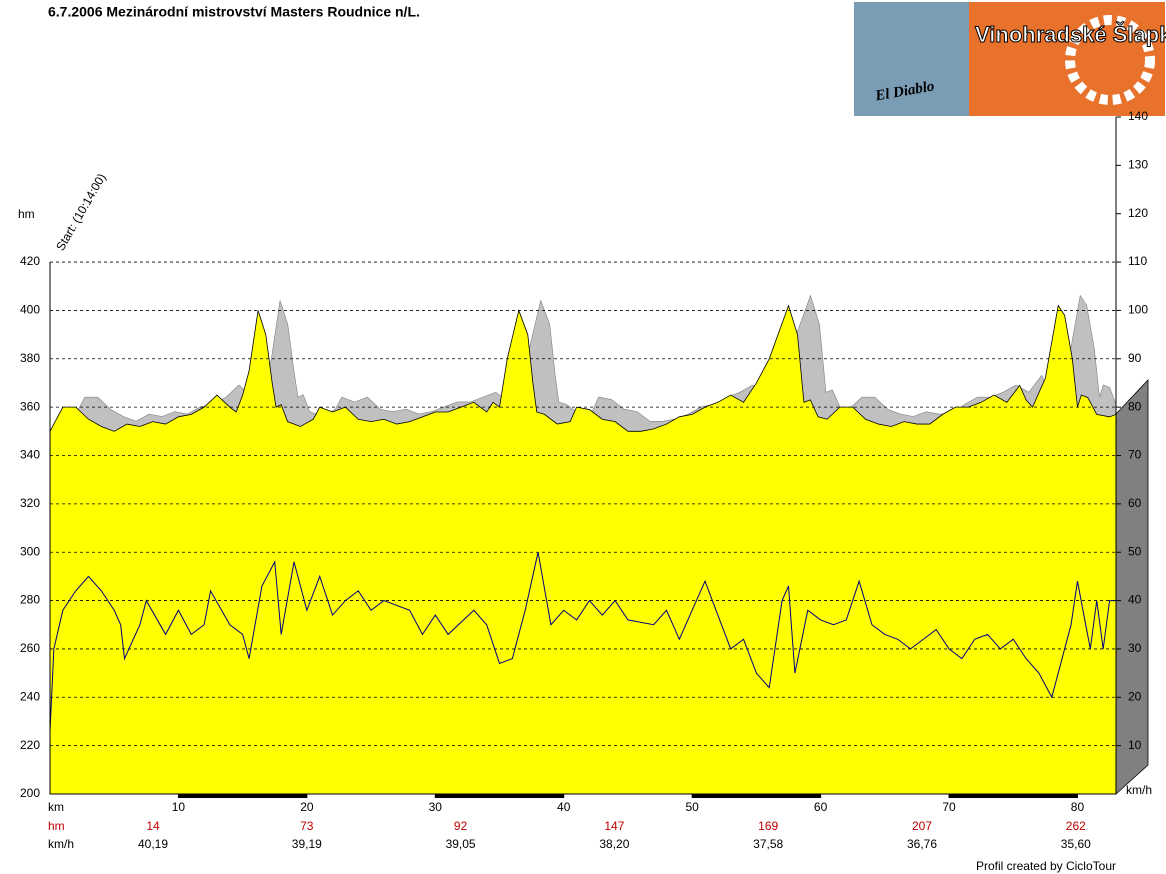 The image size is (1166, 874). Describe the element at coordinates (564, 807) in the screenshot. I see `x-tick-label: 40` at that location.